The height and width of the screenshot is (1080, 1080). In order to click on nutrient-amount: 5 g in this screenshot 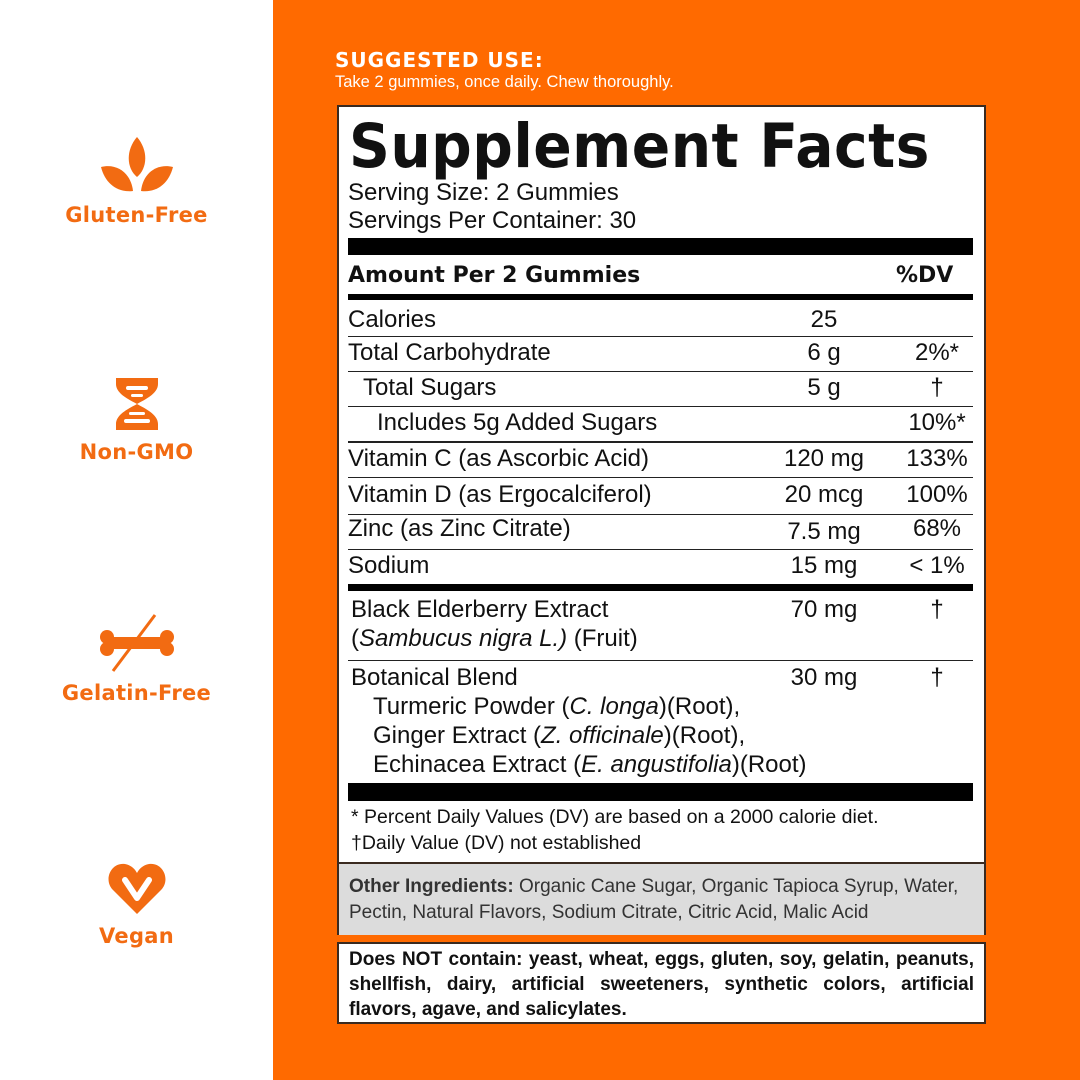, I will do `click(824, 387)`.